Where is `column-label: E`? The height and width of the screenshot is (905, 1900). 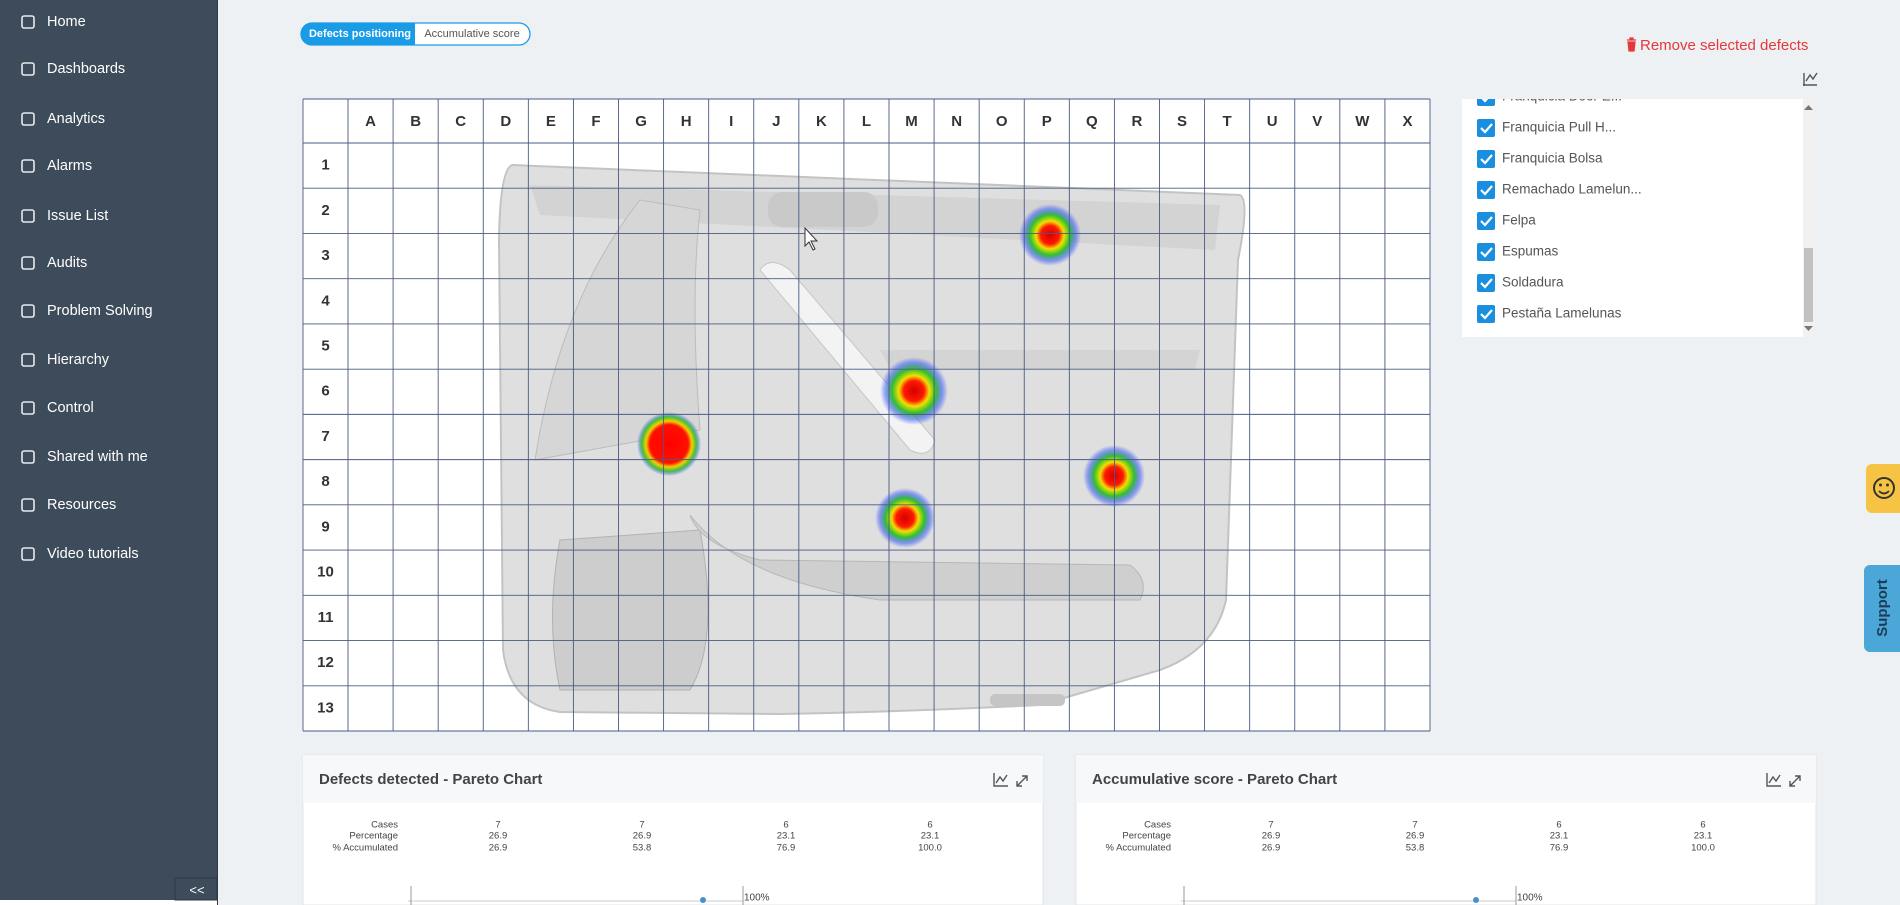
column-label: E is located at coordinates (551, 121).